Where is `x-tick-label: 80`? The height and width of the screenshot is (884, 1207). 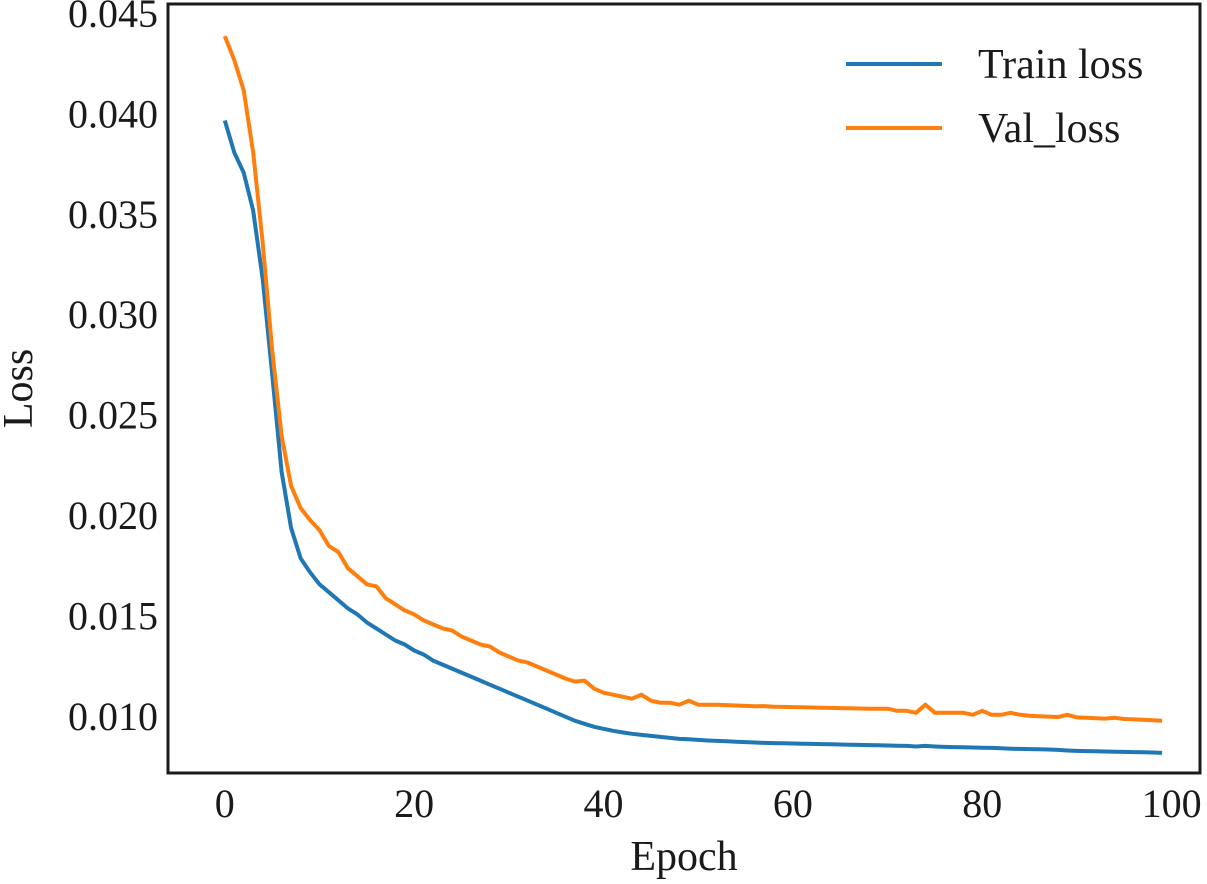
x-tick-label: 80 is located at coordinates (982, 803).